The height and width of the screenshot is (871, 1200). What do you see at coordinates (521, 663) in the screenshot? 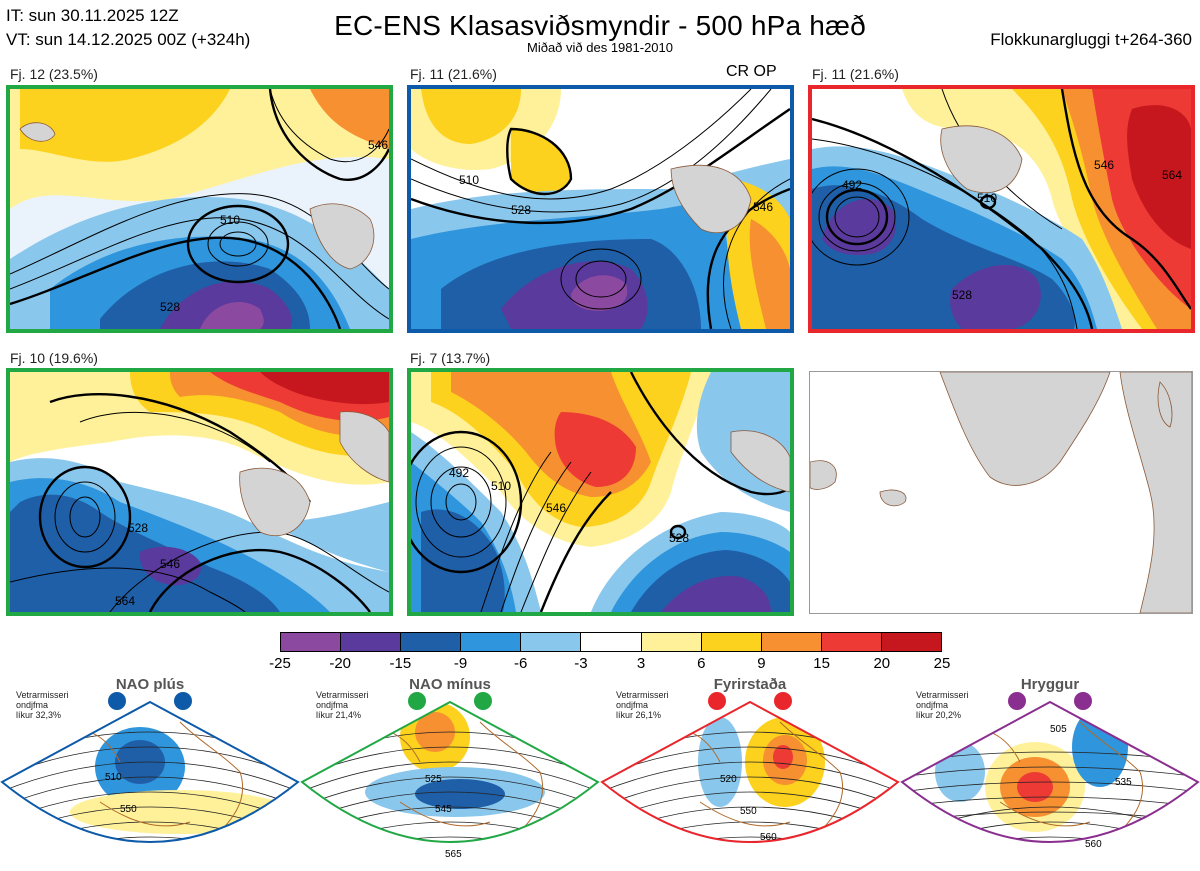
I see `colorbar-tick-label: -6` at bounding box center [521, 663].